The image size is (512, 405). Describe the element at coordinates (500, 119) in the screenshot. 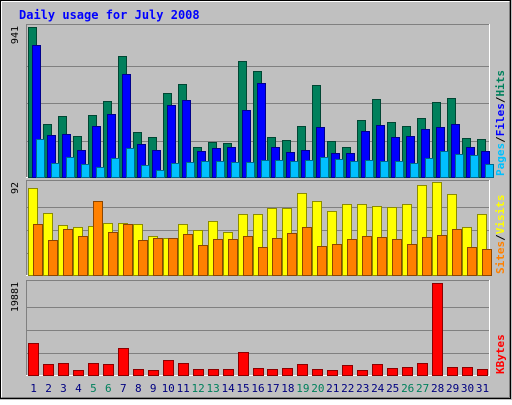

I see `legend-item-files: Files` at that location.